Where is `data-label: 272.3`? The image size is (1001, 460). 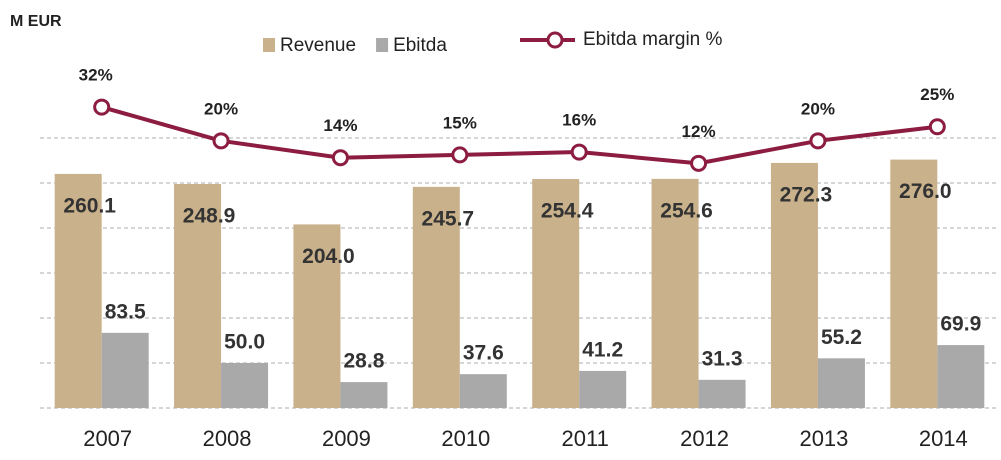
data-label: 272.3 is located at coordinates (806, 194).